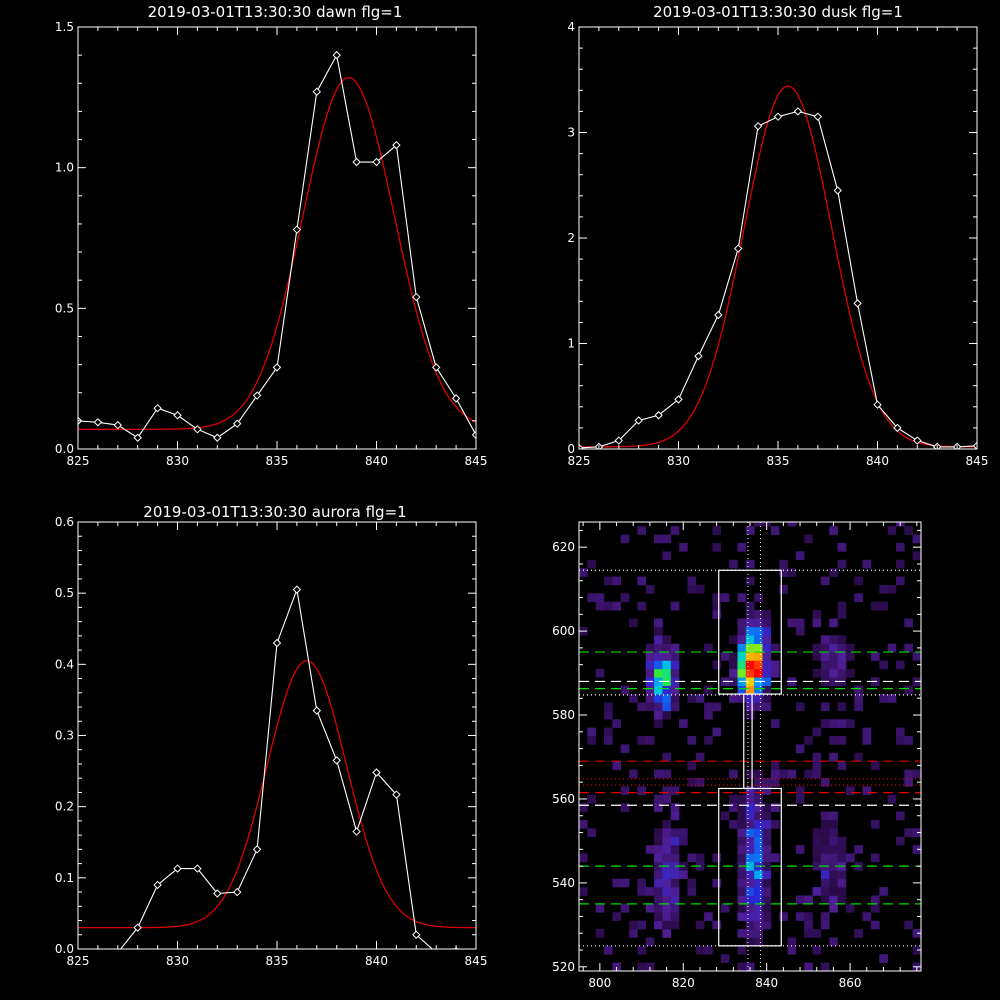  What do you see at coordinates (579, 461) in the screenshot?
I see `x-tick-label: 825` at bounding box center [579, 461].